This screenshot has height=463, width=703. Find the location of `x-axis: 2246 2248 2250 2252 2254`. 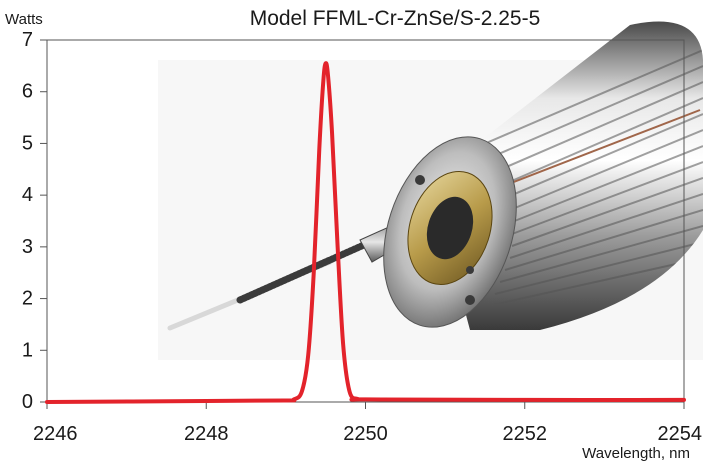

x-axis: 2246 2248 2250 2252 2254 is located at coordinates (367, 423).